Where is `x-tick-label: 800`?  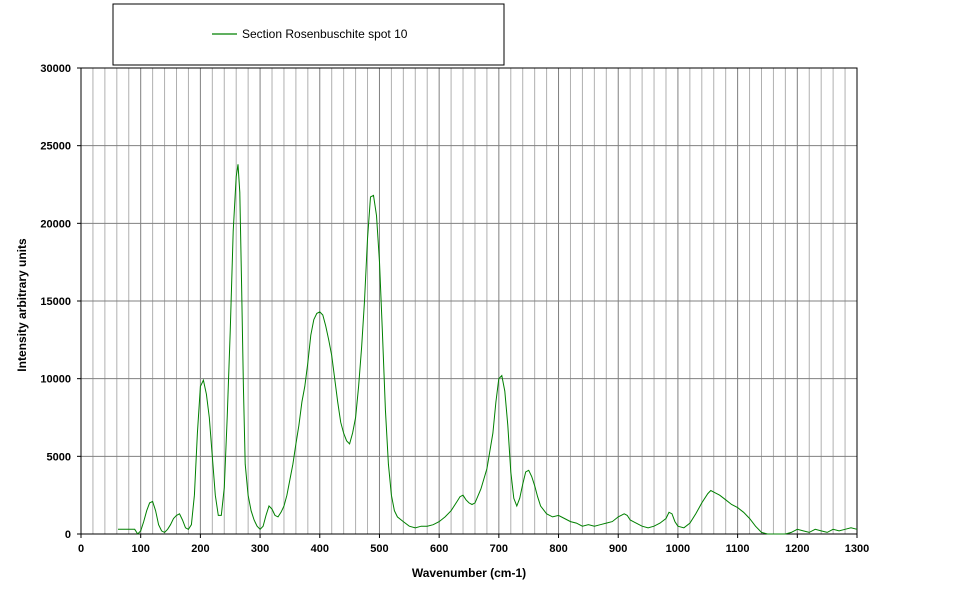 x-tick-label: 800 is located at coordinates (558, 549).